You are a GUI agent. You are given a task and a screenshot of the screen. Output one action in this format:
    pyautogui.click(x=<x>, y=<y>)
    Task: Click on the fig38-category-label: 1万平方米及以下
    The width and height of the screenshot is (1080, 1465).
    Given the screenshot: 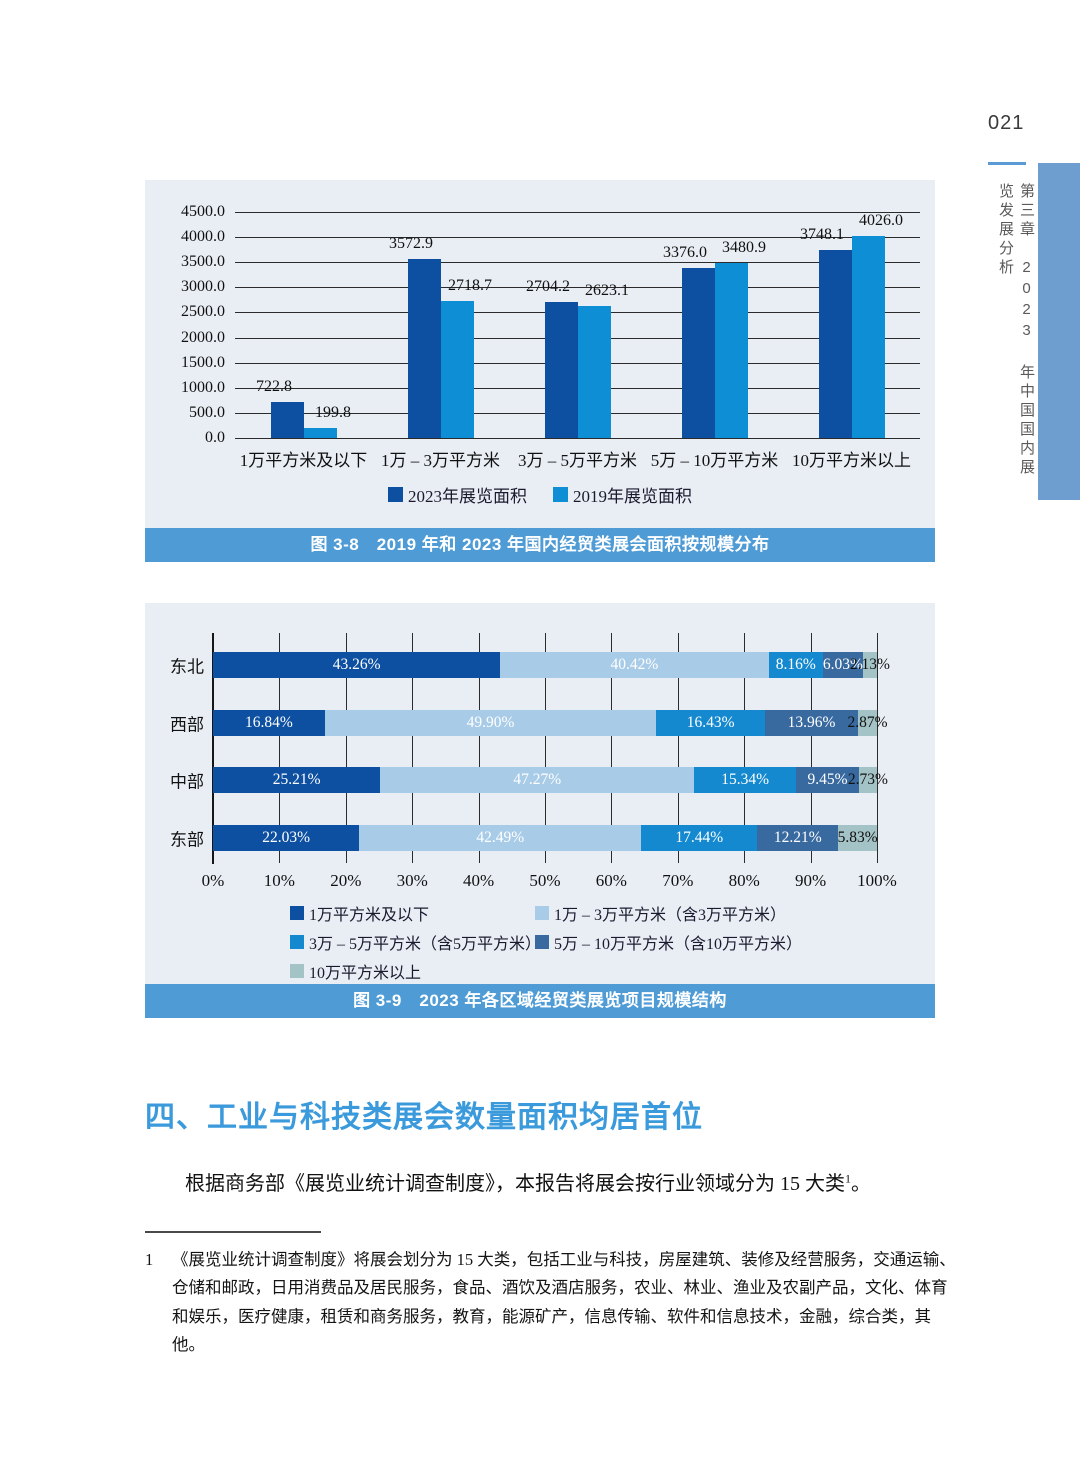 What is the action you would take?
    pyautogui.click(x=303, y=460)
    